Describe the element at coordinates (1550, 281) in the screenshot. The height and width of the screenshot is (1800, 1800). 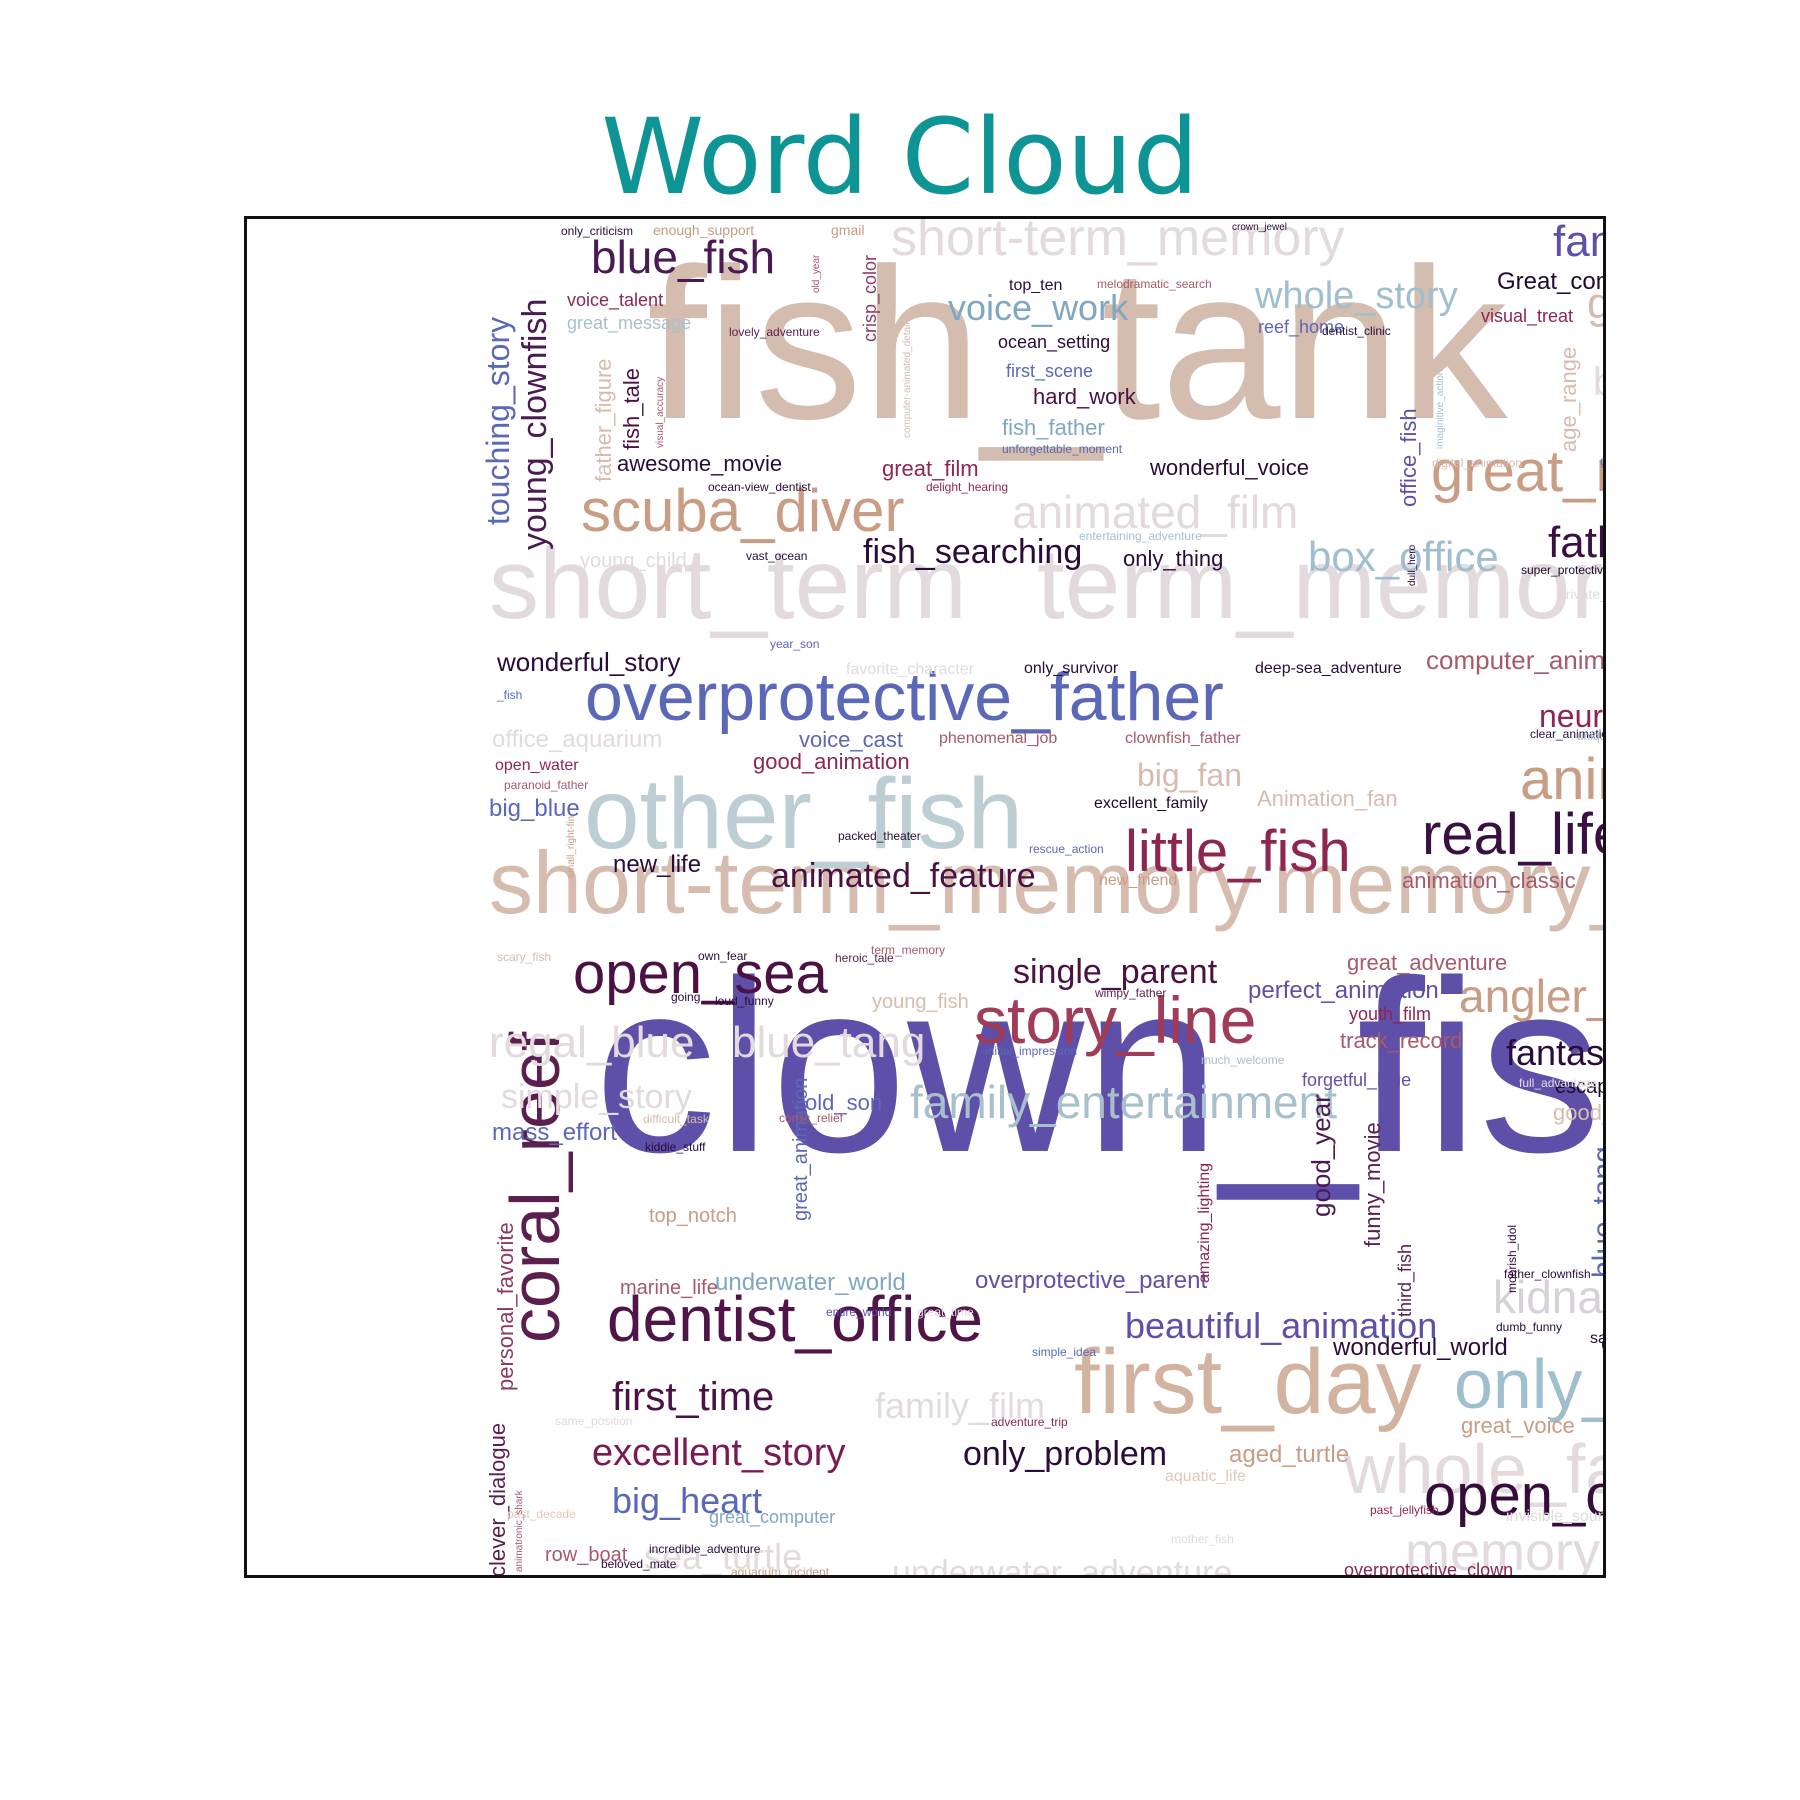
I see `word-great-comedy: Great_comedy` at that location.